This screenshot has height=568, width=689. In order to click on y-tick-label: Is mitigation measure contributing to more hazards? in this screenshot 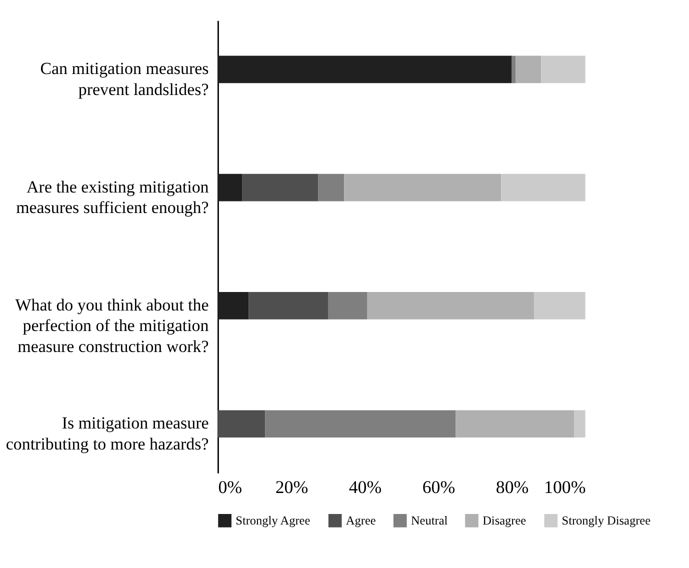, I will do `click(107, 434)`.